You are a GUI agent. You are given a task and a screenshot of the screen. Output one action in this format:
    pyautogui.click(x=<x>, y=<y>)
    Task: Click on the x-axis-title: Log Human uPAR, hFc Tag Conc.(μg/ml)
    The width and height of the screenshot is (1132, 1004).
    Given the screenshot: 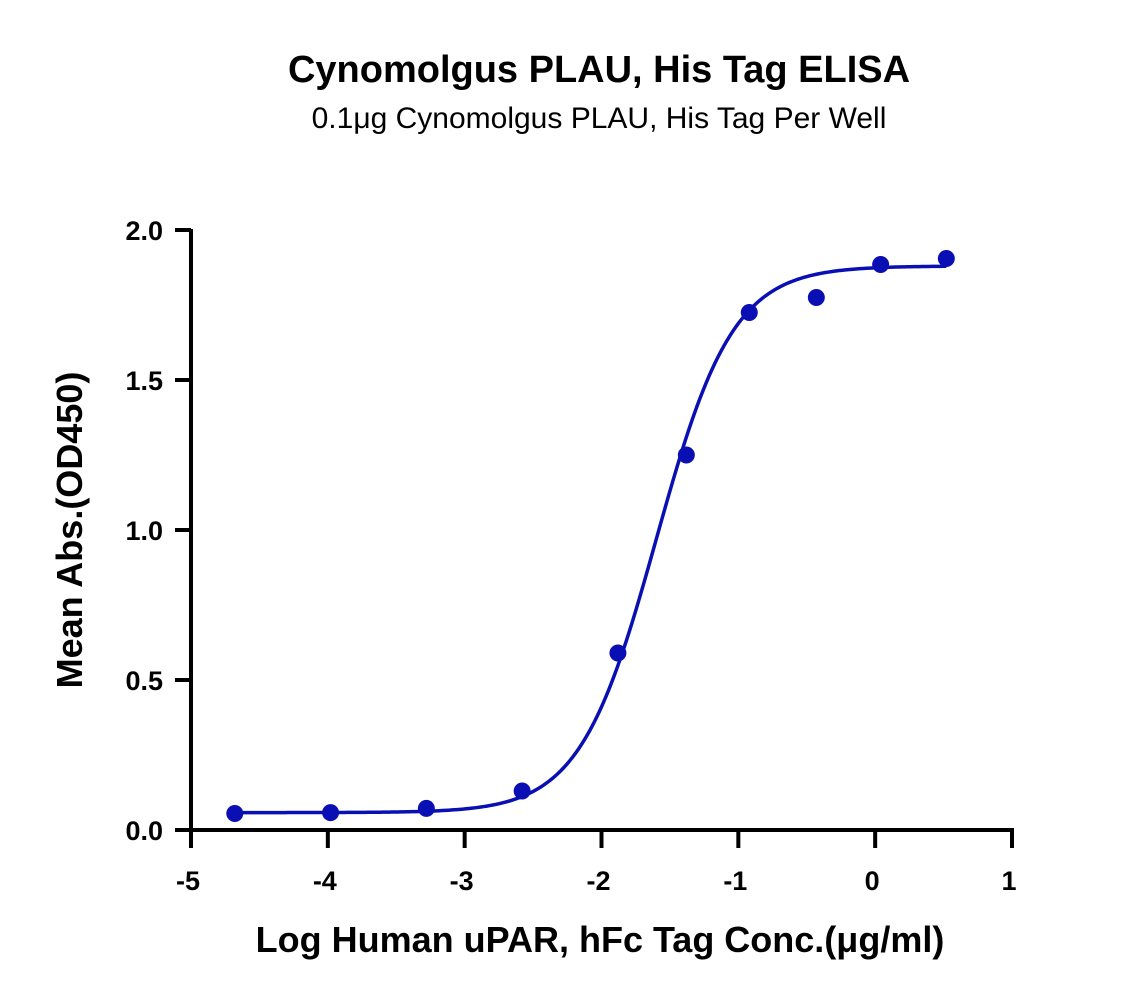 What is the action you would take?
    pyautogui.click(x=600, y=939)
    